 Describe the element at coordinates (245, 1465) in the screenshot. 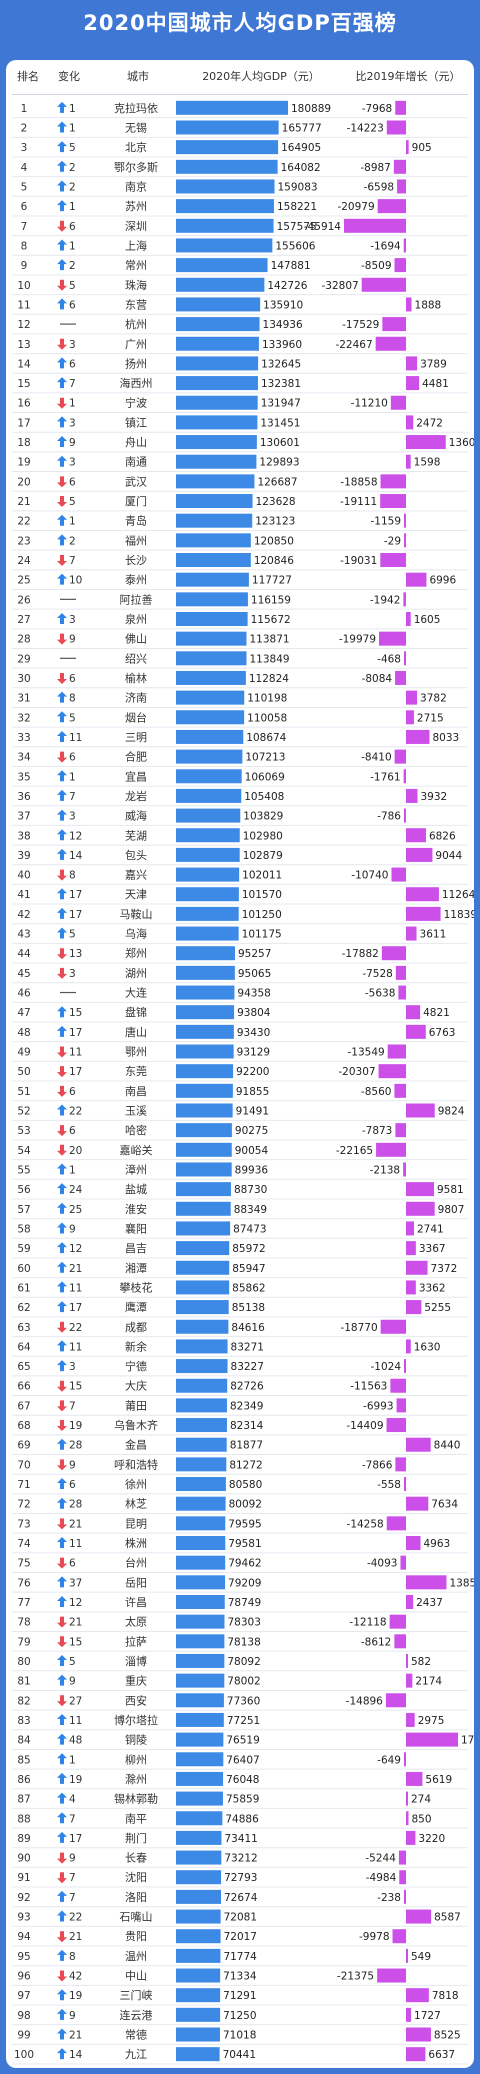

I see `gdp-label: 81272` at that location.